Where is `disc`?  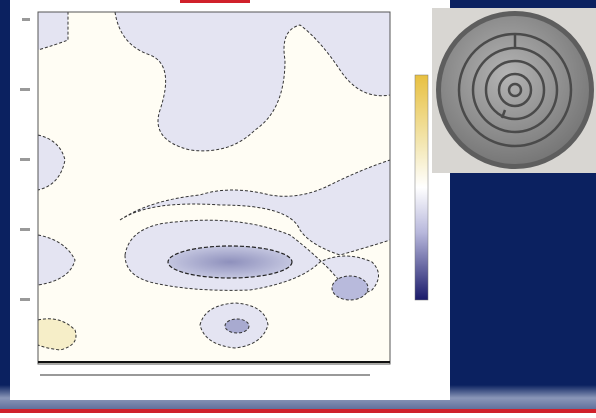
disc is located at coordinates (515, 90).